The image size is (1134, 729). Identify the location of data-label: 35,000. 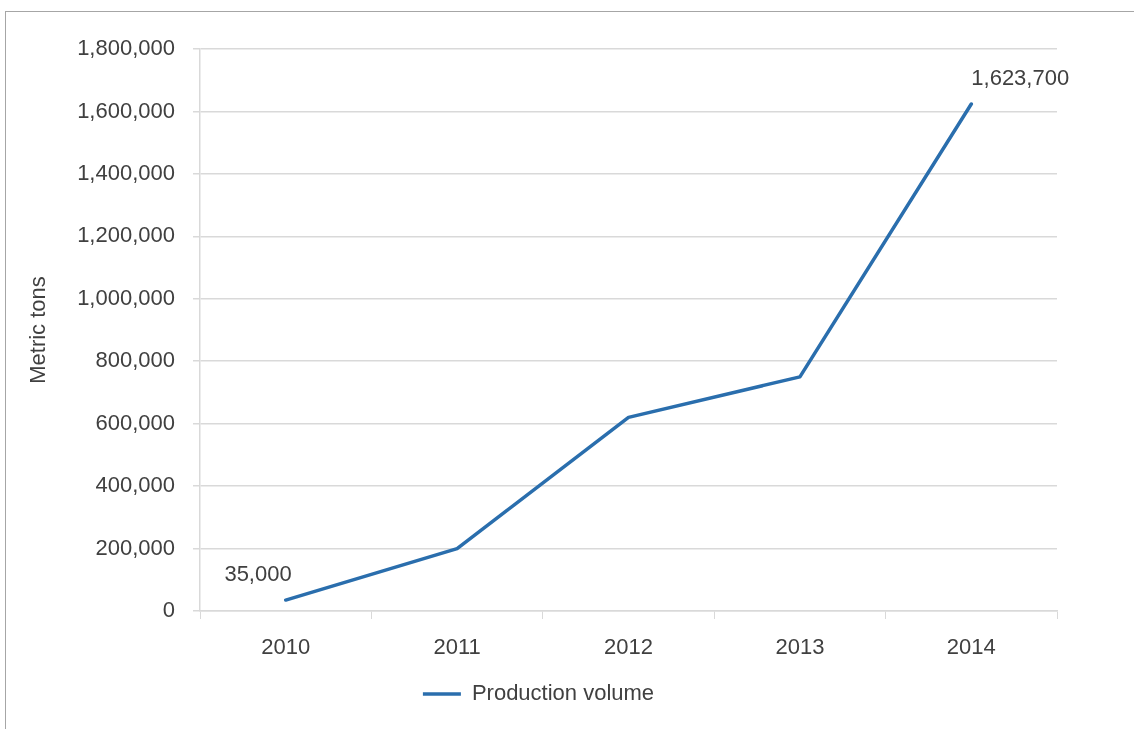
(258, 574).